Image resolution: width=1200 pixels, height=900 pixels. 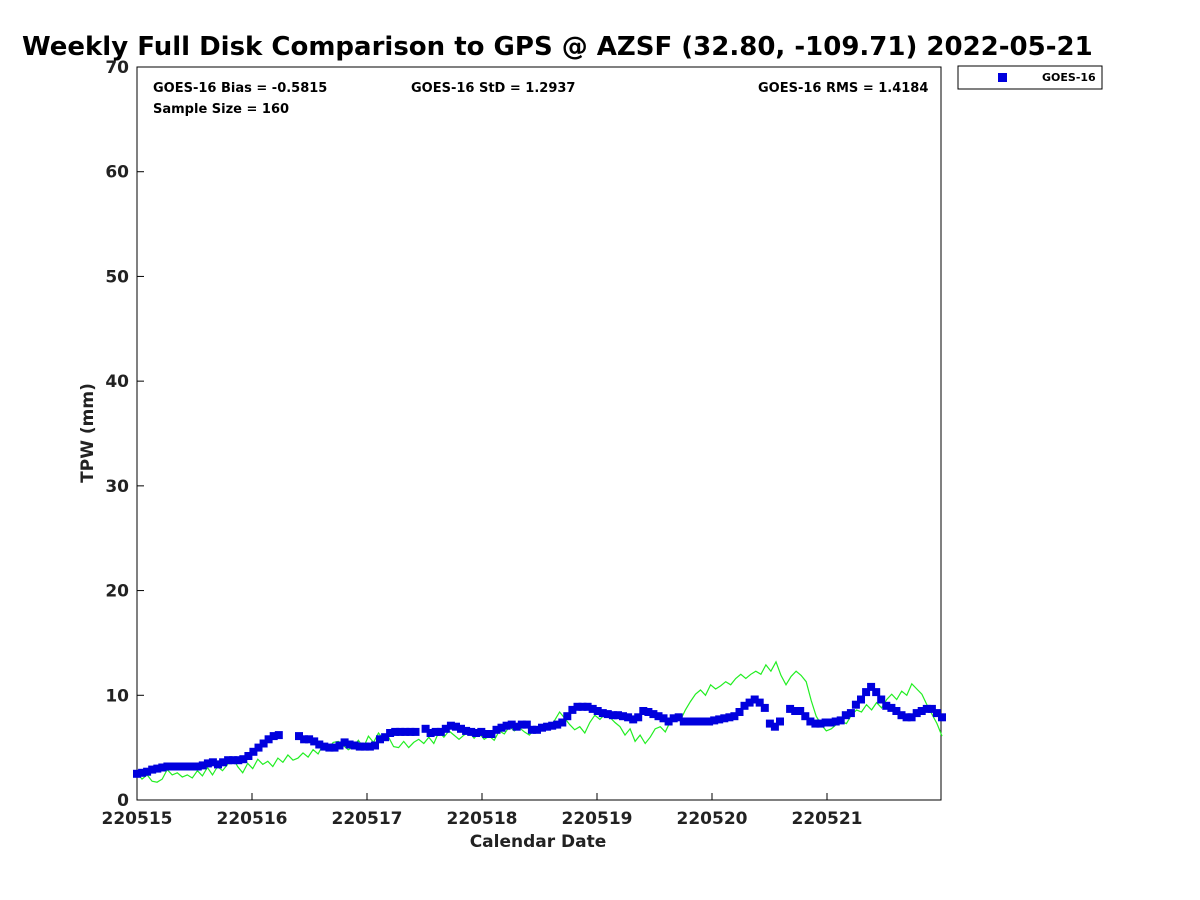 What do you see at coordinates (123, 801) in the screenshot?
I see `y-tick-label: 0` at bounding box center [123, 801].